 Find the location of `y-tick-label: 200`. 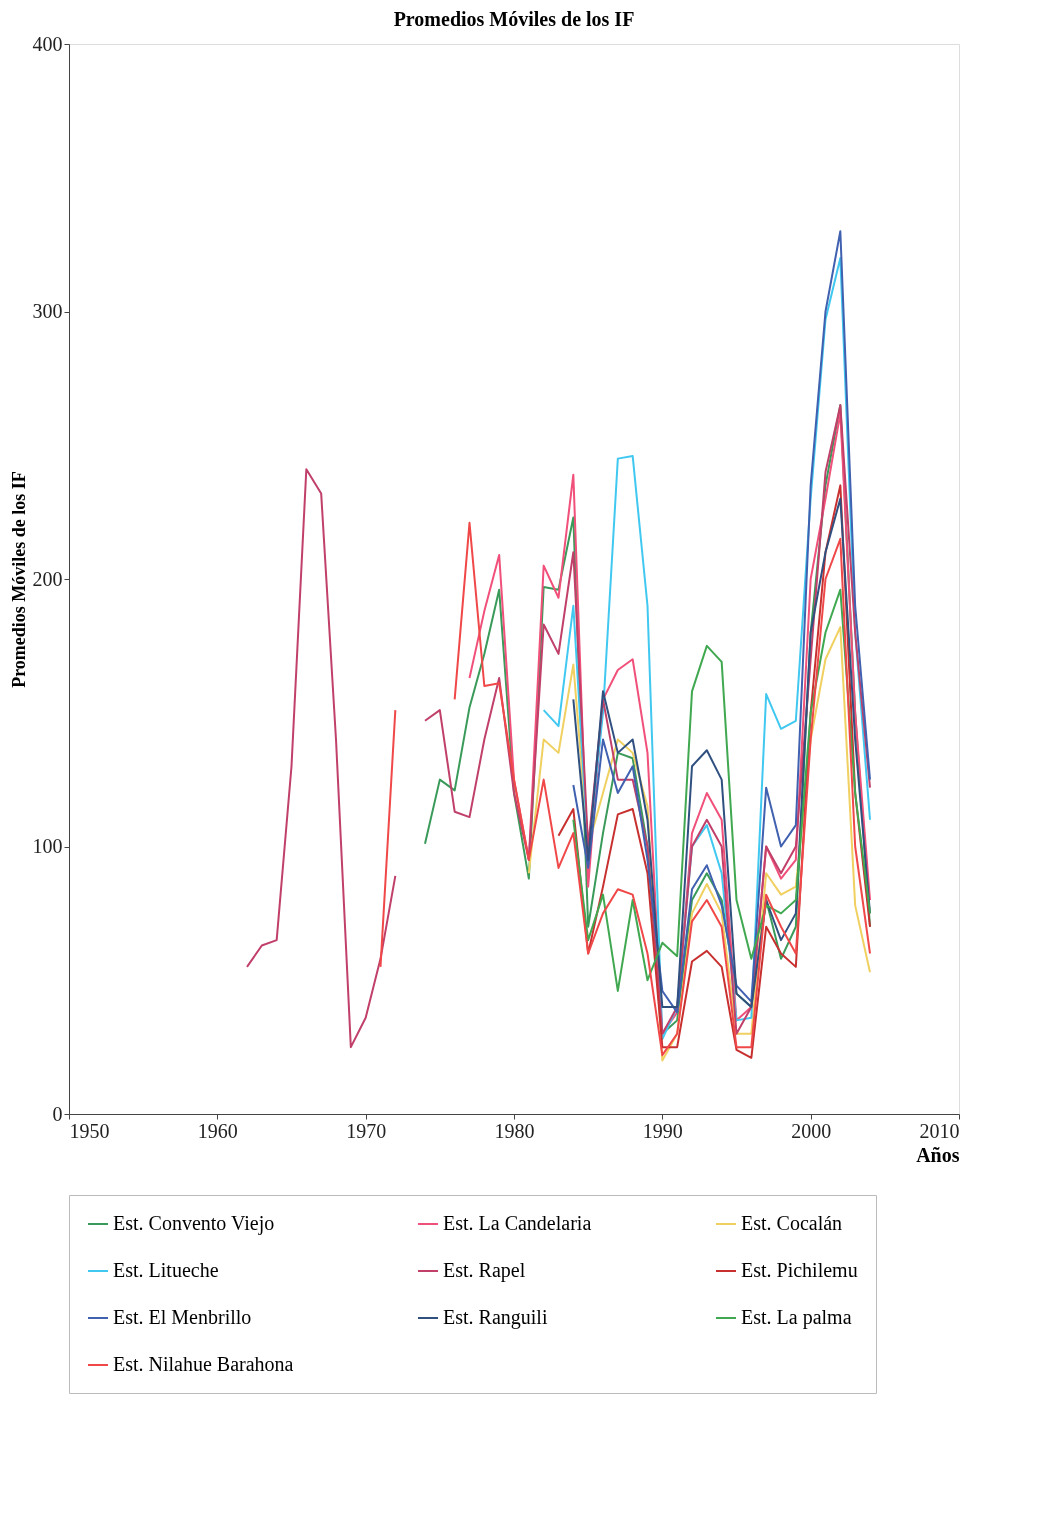

y-tick-label: 200 is located at coordinates (47, 578).